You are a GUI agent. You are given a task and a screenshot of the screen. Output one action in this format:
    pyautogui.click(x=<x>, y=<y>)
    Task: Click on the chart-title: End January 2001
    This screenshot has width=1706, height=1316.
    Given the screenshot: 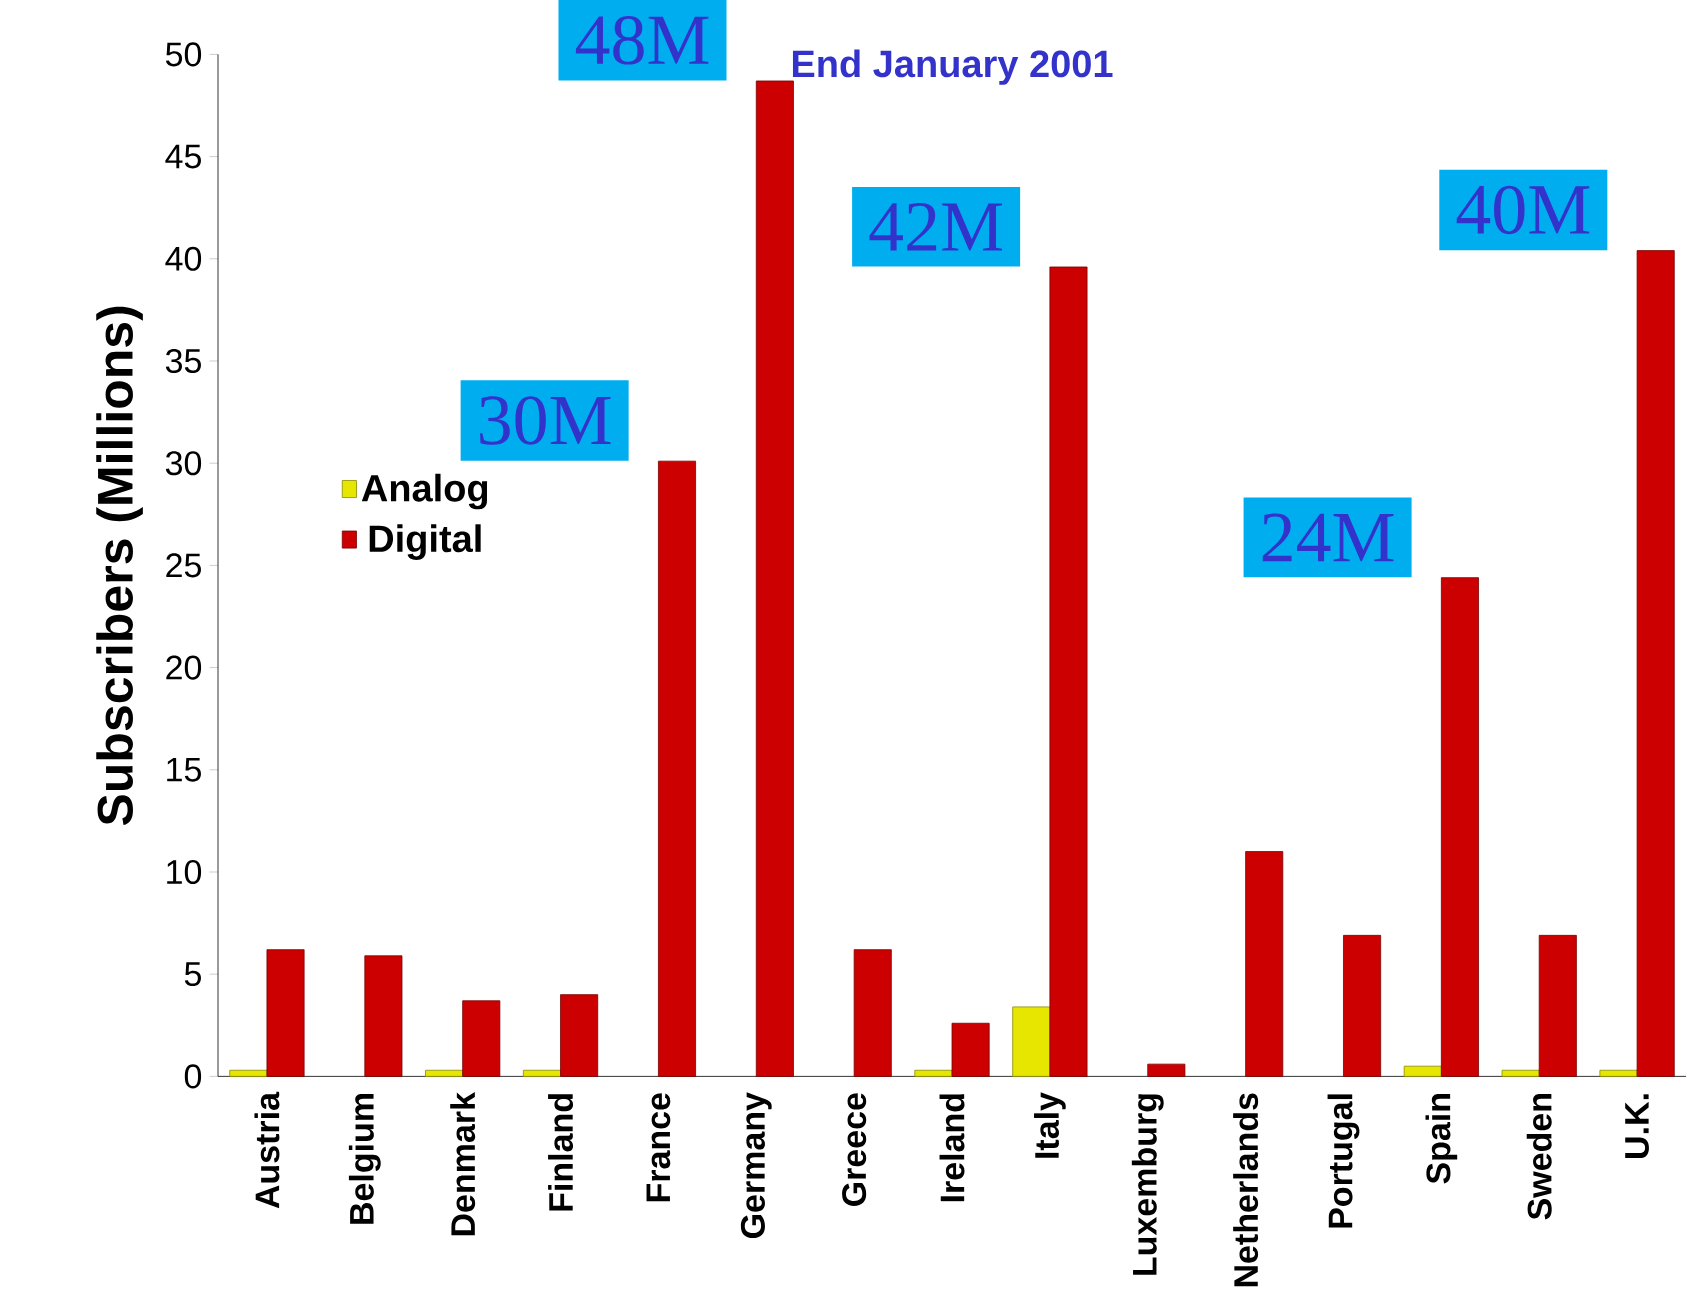 What is the action you would take?
    pyautogui.click(x=952, y=67)
    